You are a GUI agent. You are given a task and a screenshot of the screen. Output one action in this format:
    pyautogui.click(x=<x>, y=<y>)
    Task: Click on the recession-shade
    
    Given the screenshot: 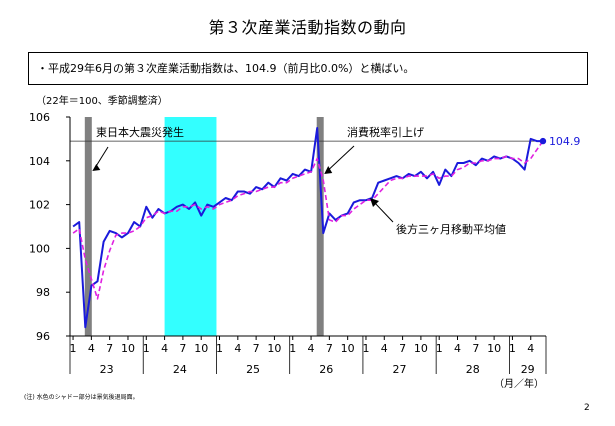 What is the action you would take?
    pyautogui.click(x=190, y=226)
    